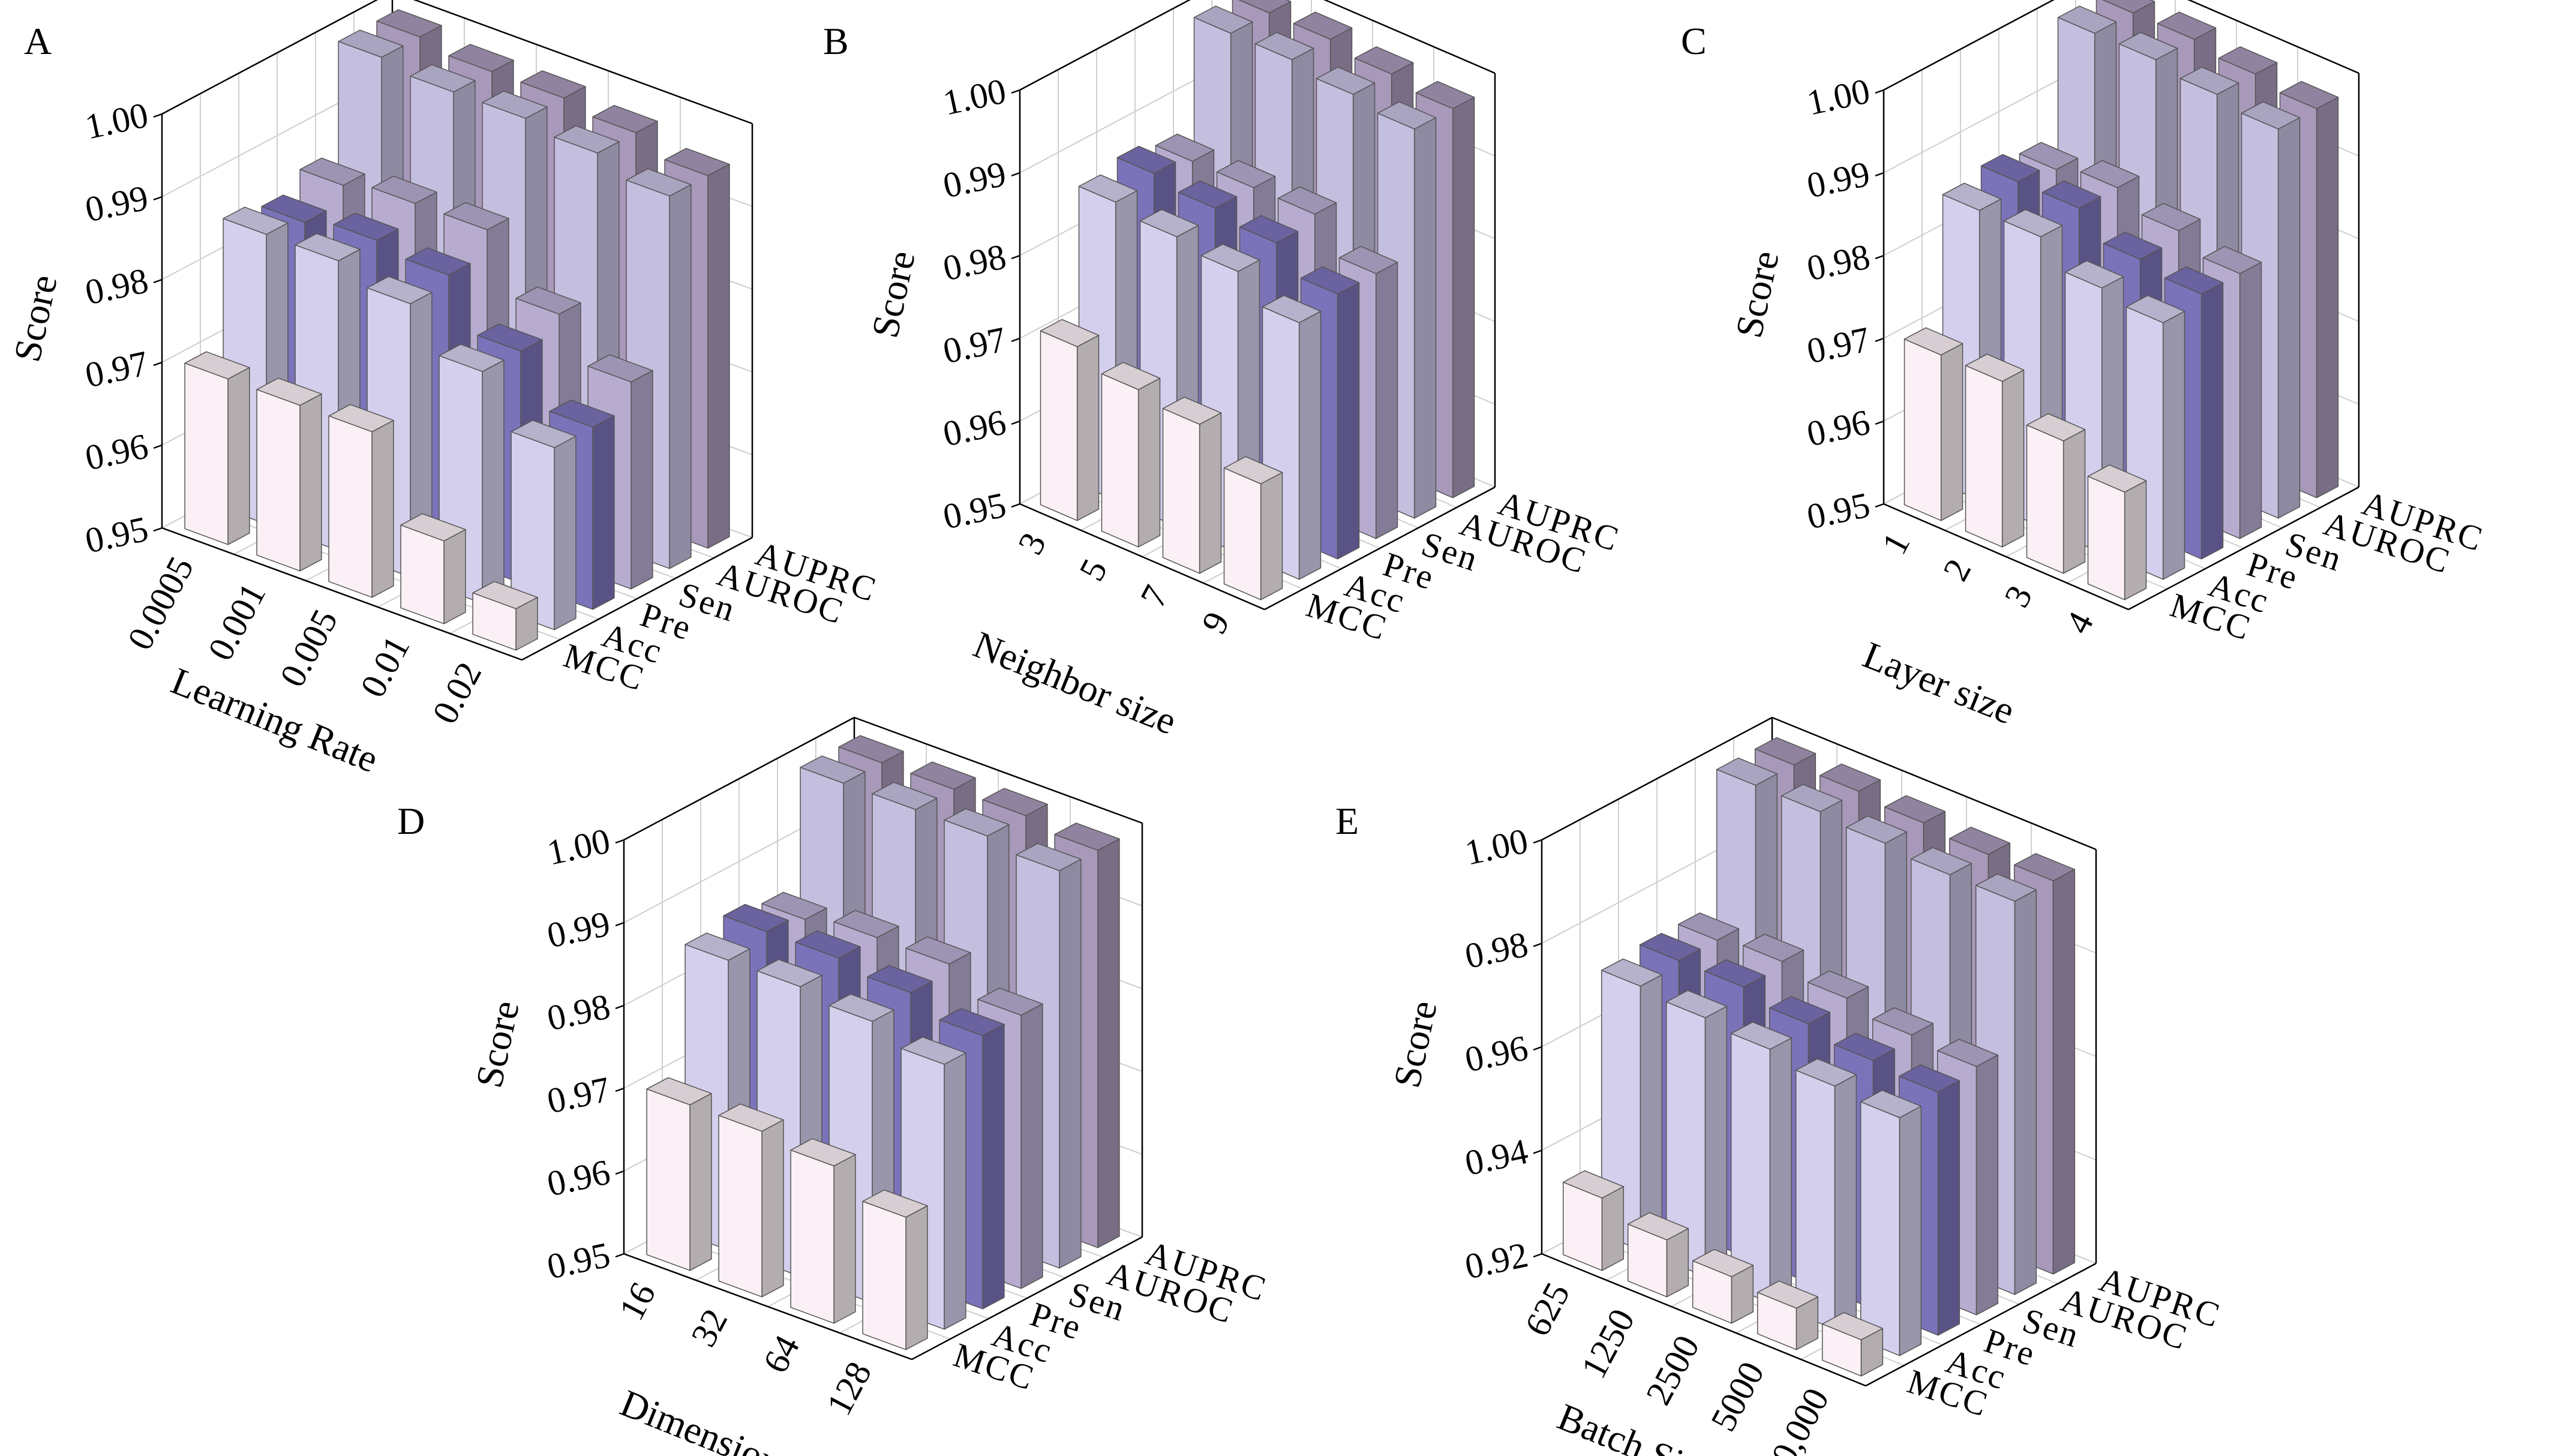  I want to click on panel-letter: A, so click(38, 41).